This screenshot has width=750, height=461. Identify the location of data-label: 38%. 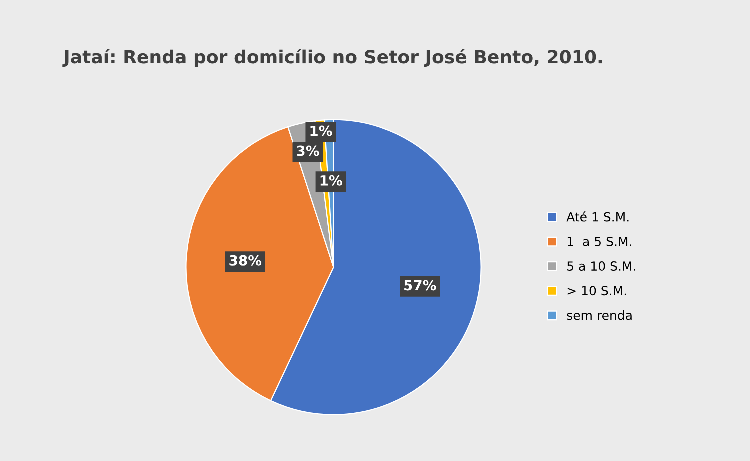
(246, 260).